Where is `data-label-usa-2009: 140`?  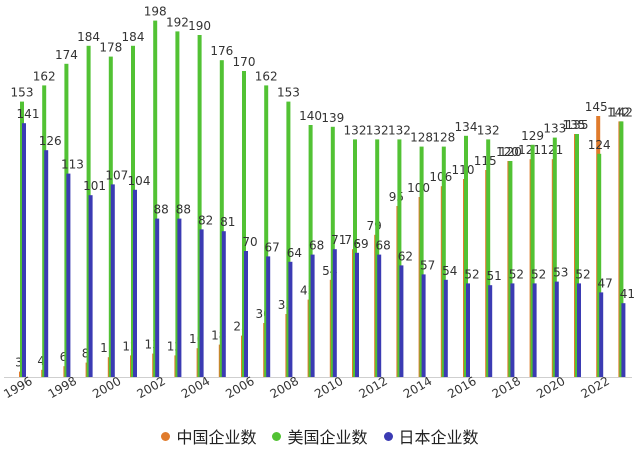 data-label-usa-2009: 140 is located at coordinates (310, 116).